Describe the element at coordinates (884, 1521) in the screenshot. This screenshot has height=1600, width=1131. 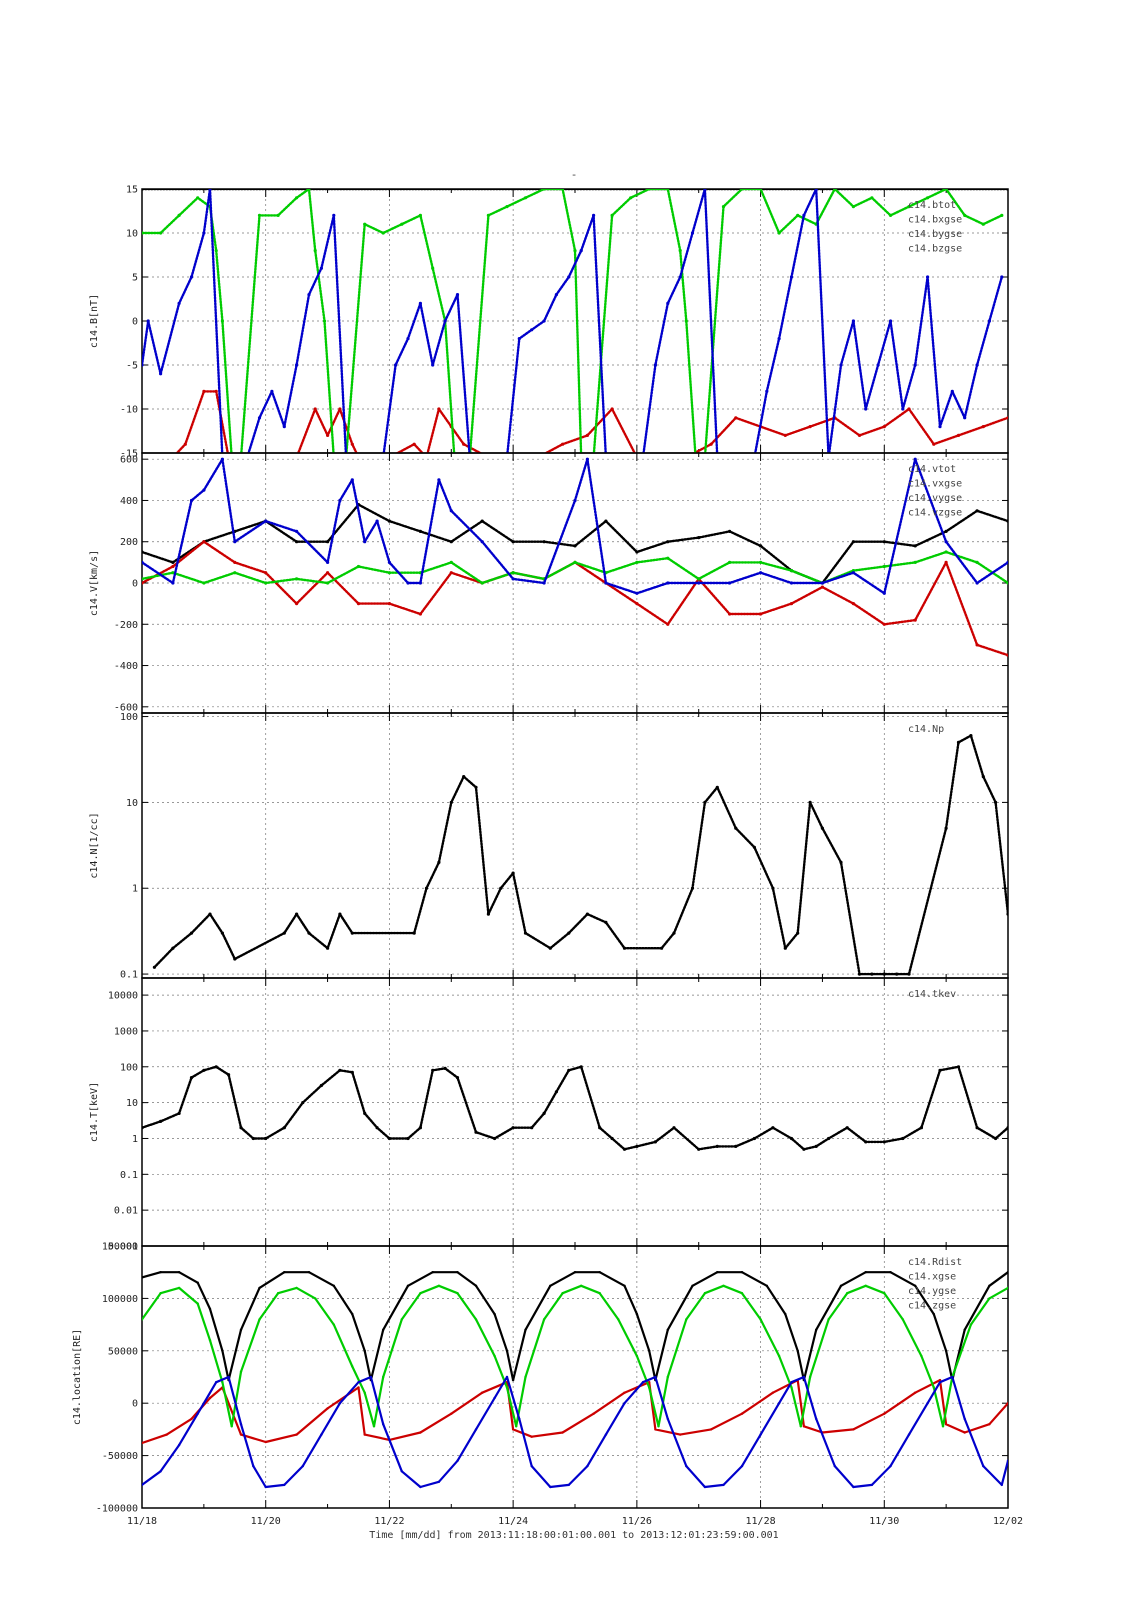
I see `x-tick-label: 11/30` at that location.